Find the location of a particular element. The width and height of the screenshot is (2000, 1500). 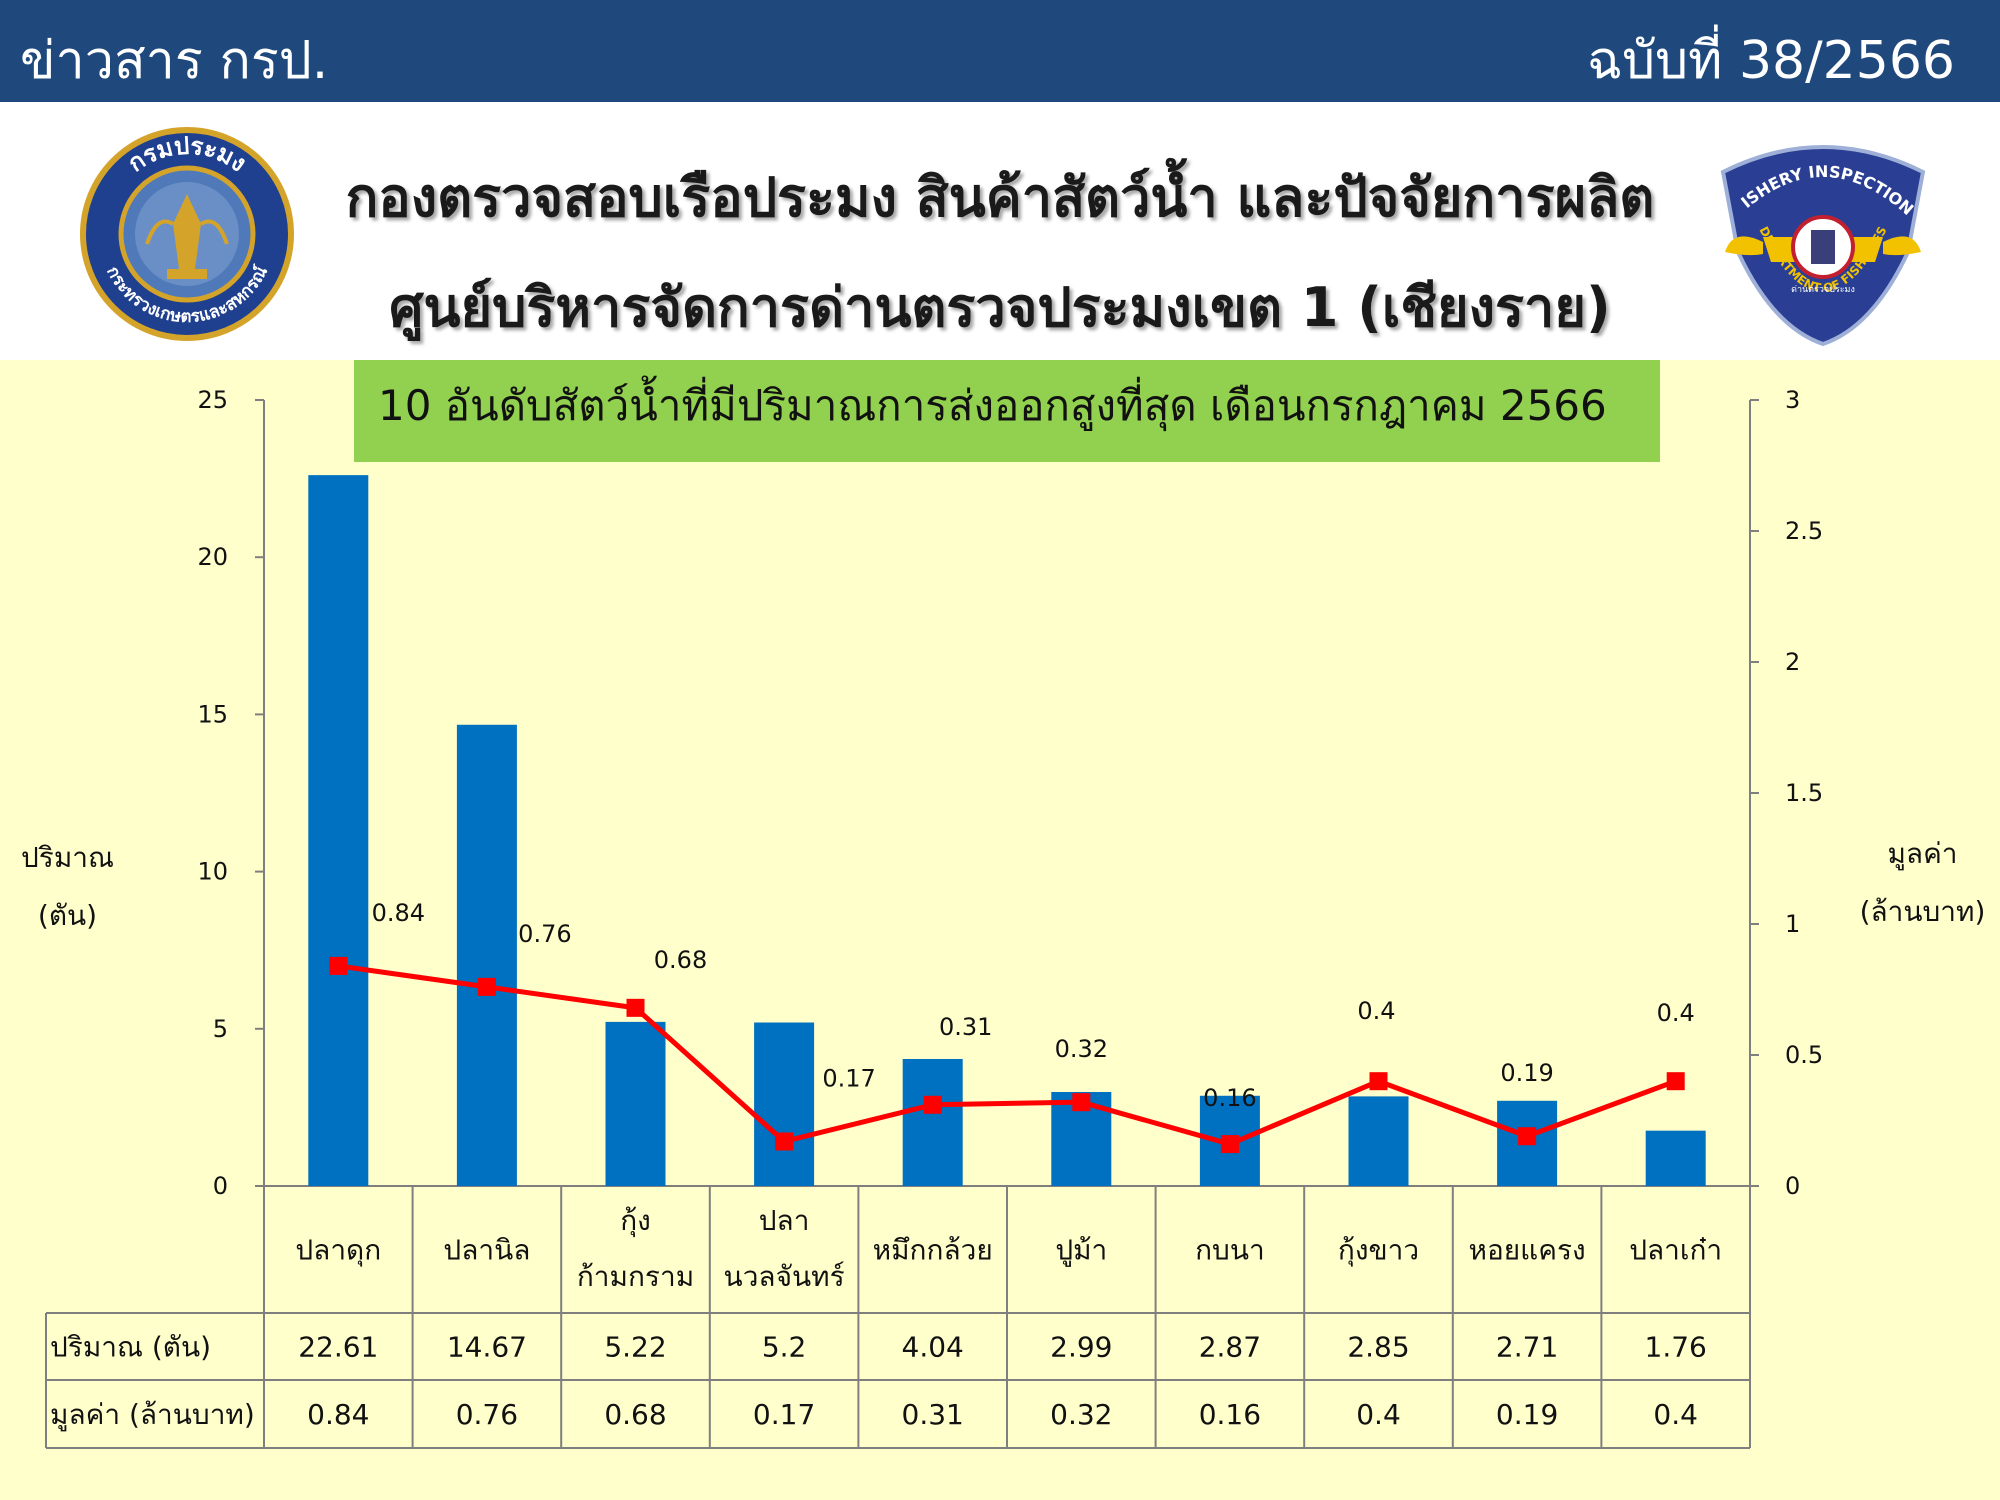

table-cell-quantity: 1.76 is located at coordinates (1676, 1347).